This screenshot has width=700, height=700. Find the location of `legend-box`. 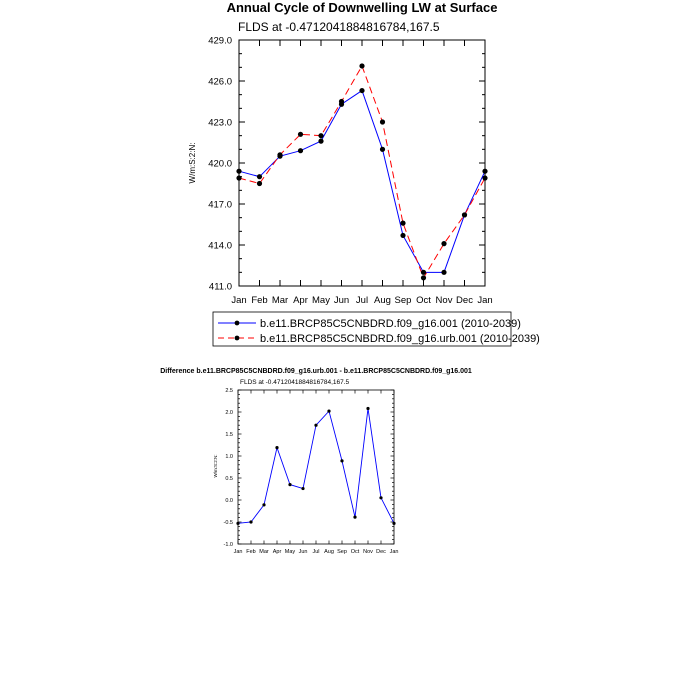

legend-box is located at coordinates (362, 329).